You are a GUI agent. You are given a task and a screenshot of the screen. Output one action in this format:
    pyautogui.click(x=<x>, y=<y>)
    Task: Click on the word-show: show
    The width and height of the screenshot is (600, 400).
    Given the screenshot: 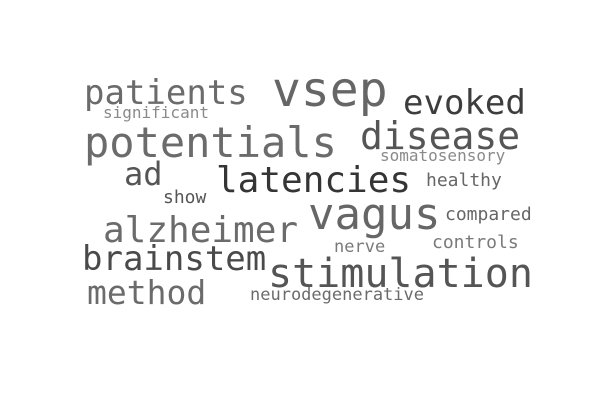 What is the action you would take?
    pyautogui.click(x=185, y=197)
    